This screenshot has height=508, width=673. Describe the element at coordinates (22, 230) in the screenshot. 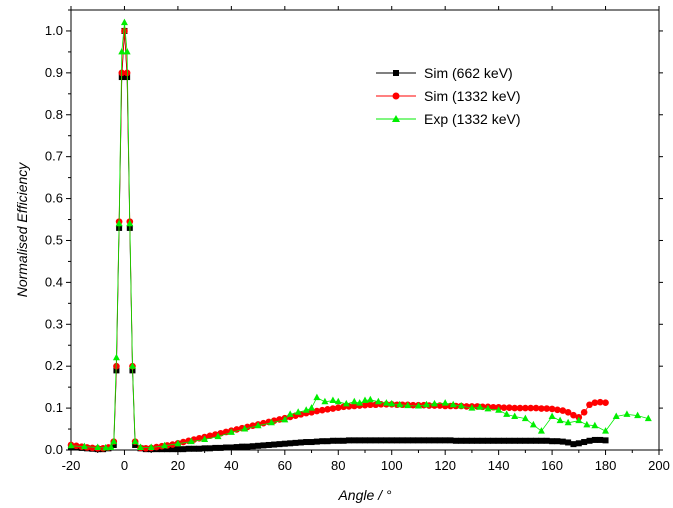

I see `y-axis-title: Normalised Efficiency` at that location.